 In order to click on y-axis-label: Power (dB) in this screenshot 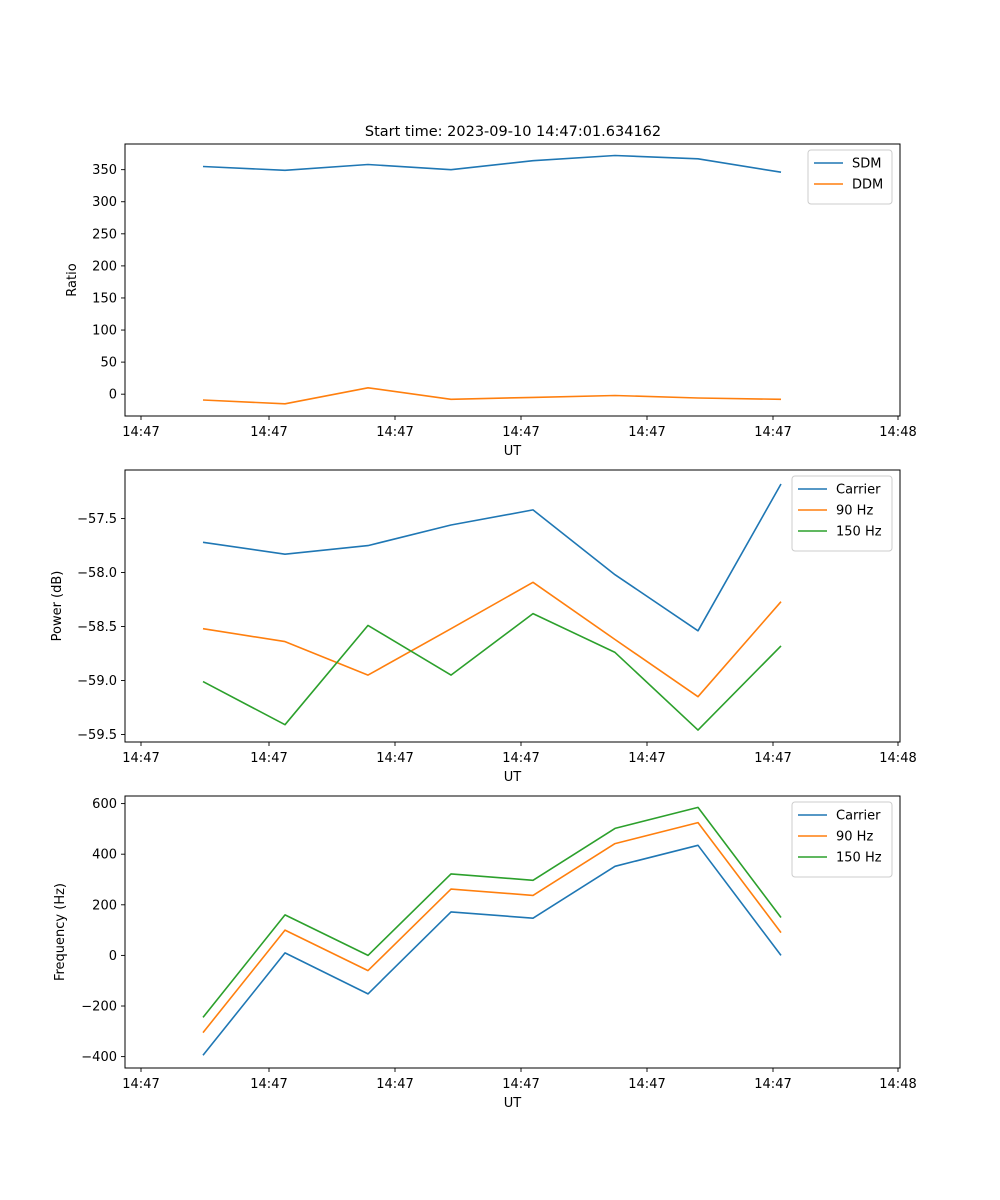, I will do `click(57, 606)`.